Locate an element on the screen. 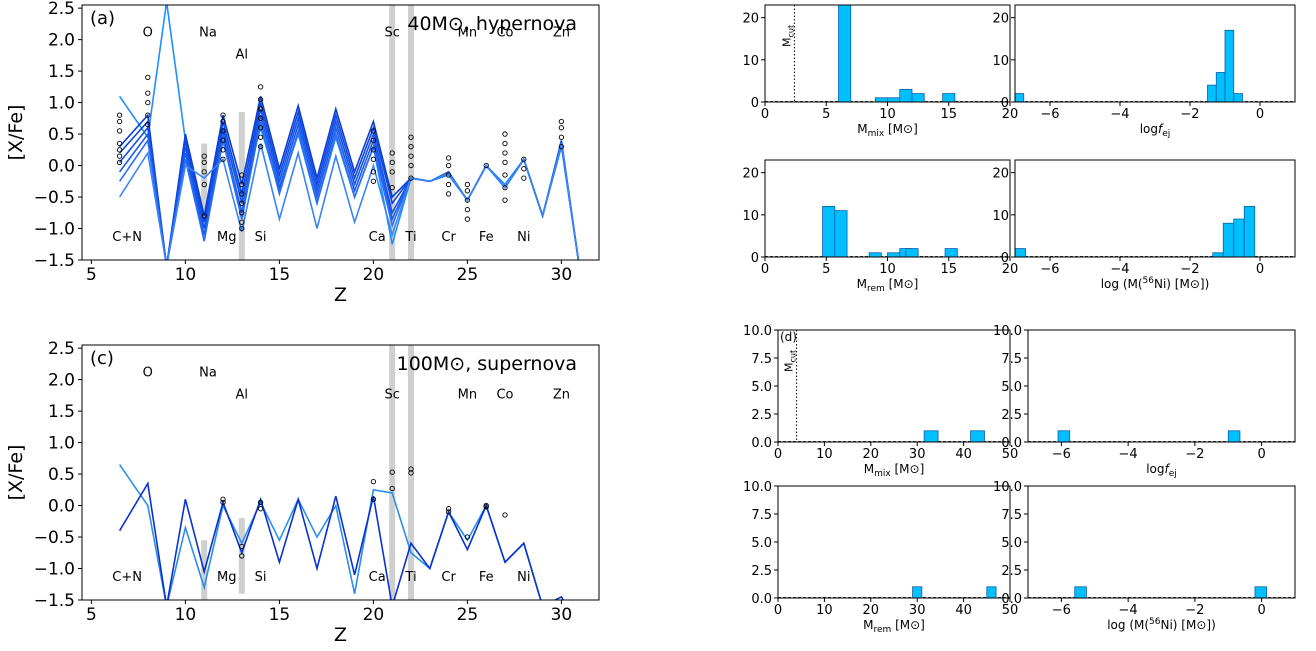 The height and width of the screenshot is (651, 1316). element-label: Ca is located at coordinates (377, 577).